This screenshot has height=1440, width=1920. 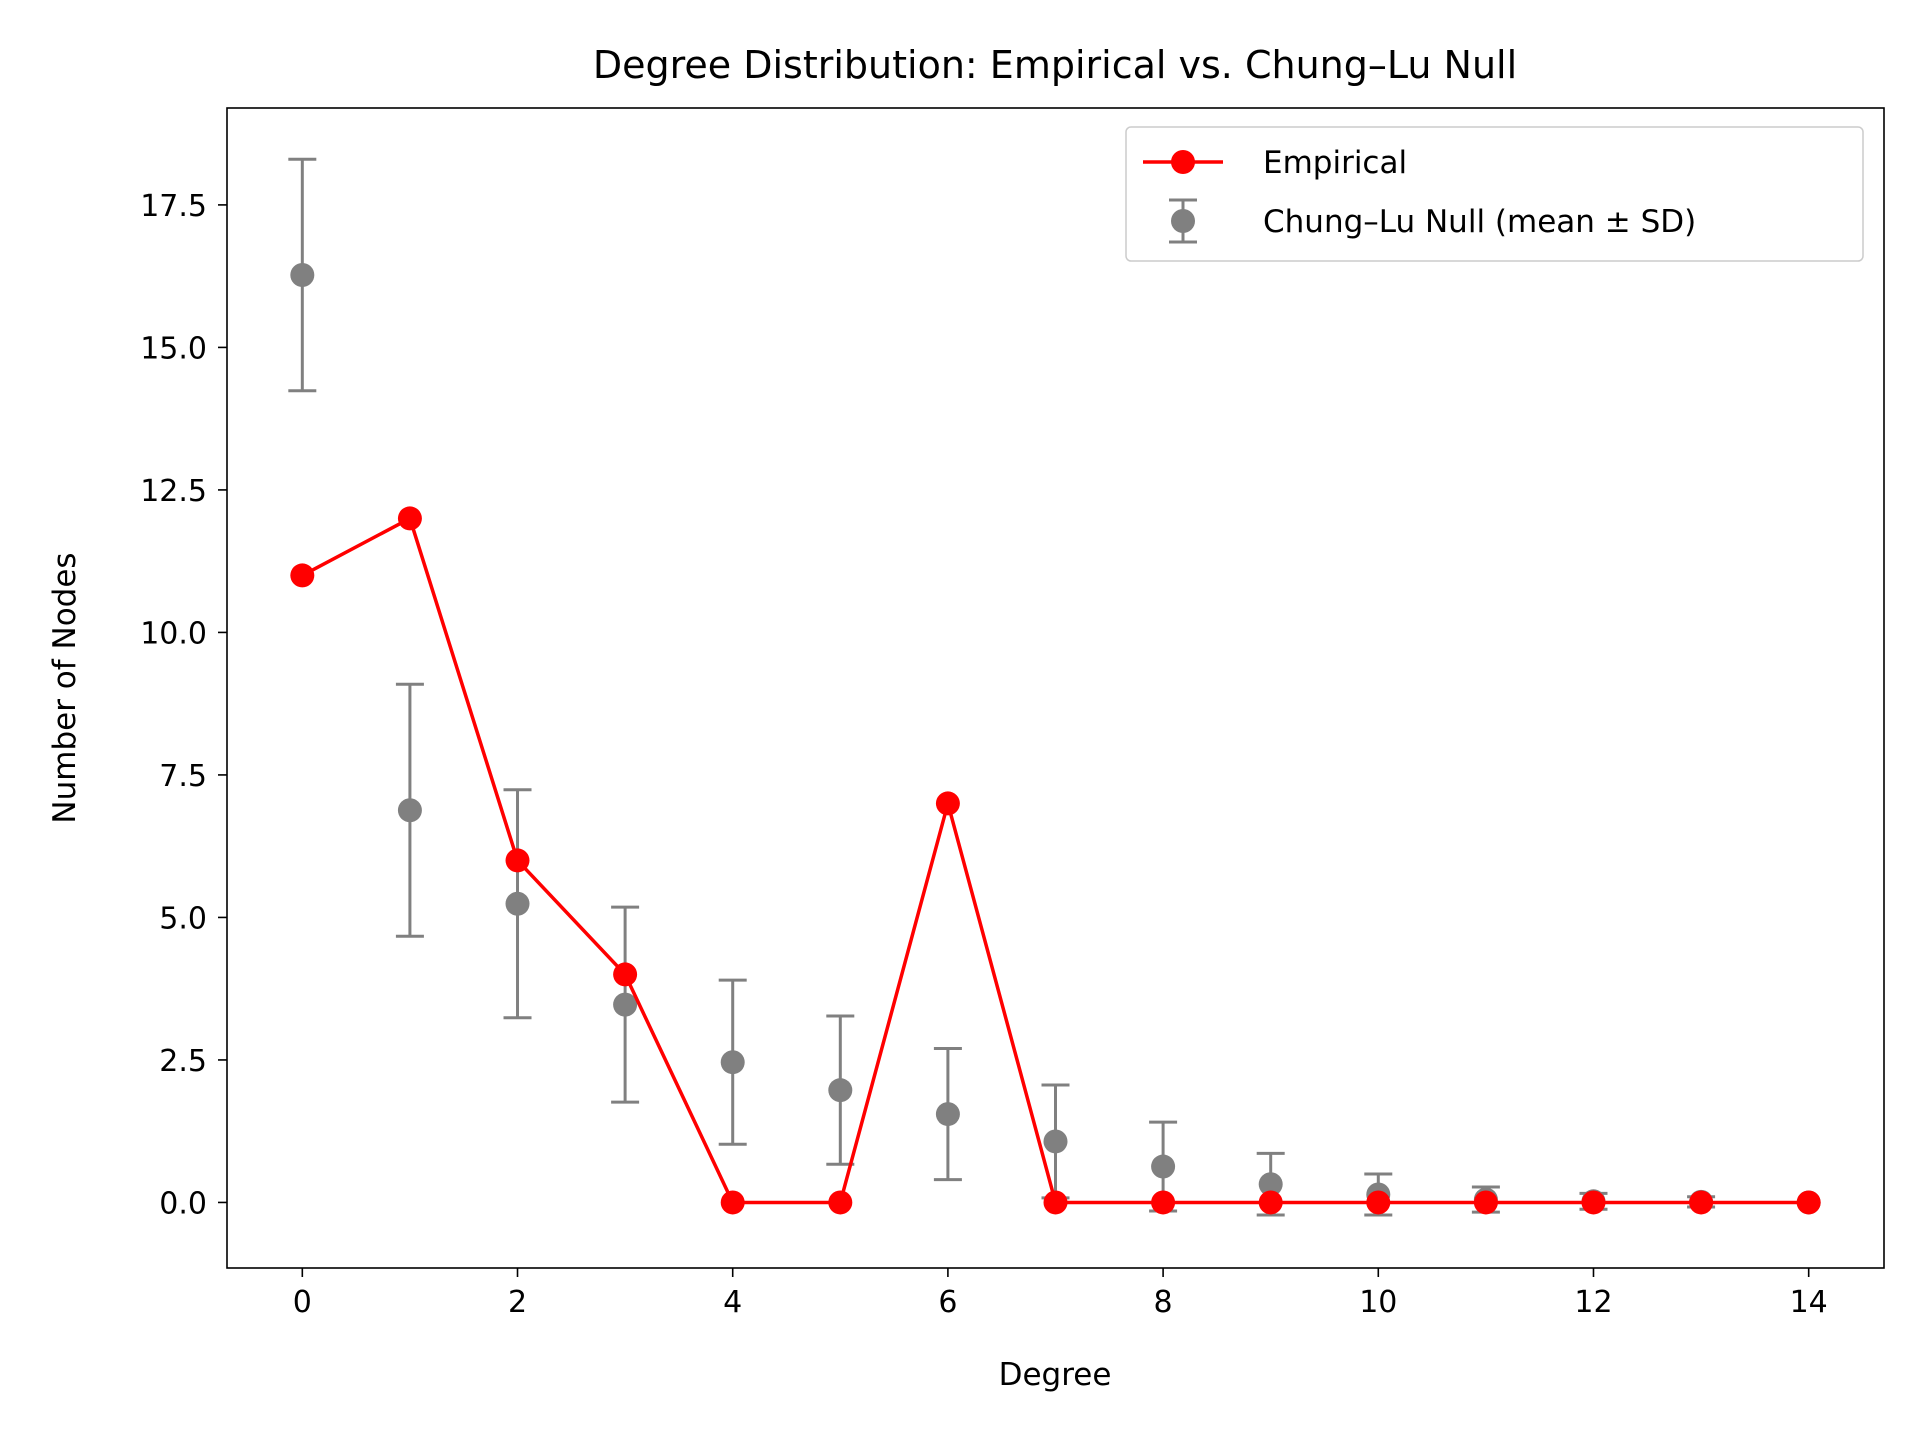 I want to click on y-tick-label: 10.0, so click(x=173, y=633).